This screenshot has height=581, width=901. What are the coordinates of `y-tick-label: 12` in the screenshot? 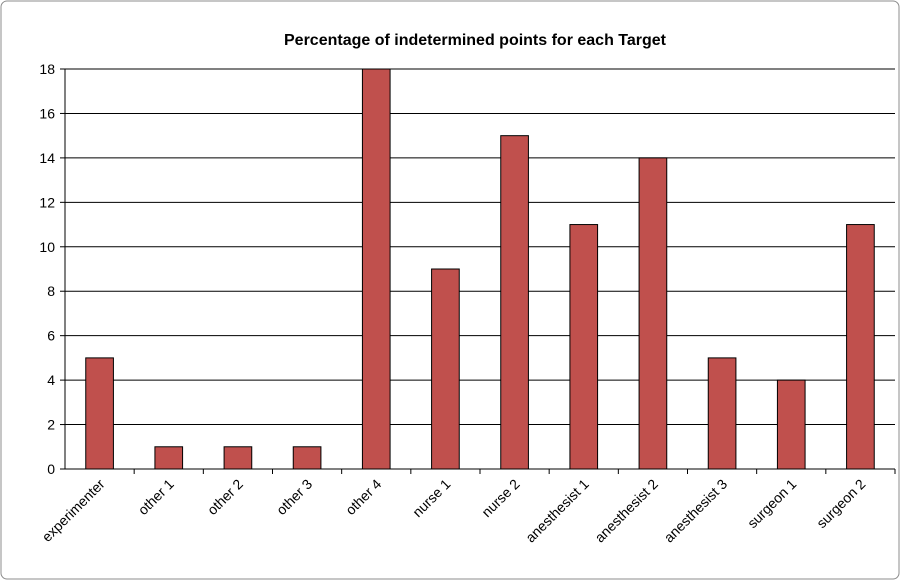 It's located at (47, 202).